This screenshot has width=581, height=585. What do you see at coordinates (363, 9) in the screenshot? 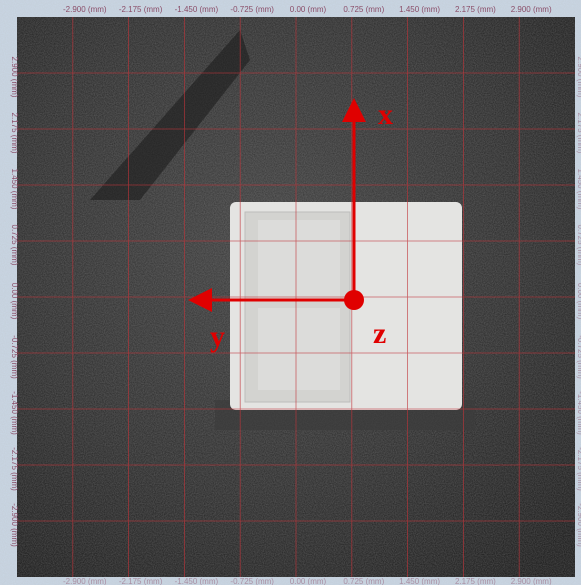
I see `top-label: 0.725 (mm)` at bounding box center [363, 9].